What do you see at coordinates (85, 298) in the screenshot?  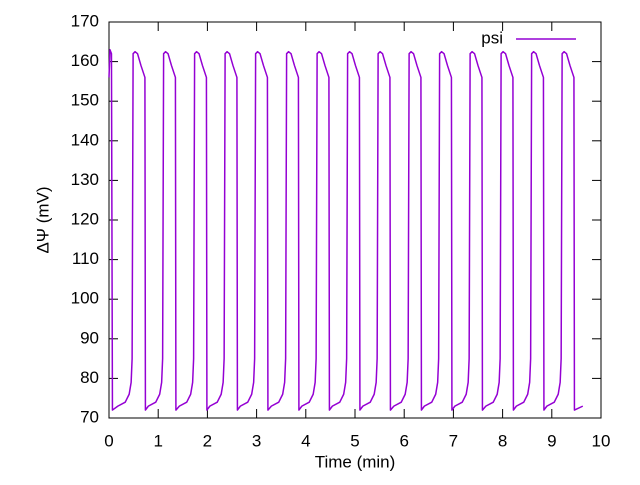 I see `y-tick-label: 100` at bounding box center [85, 298].